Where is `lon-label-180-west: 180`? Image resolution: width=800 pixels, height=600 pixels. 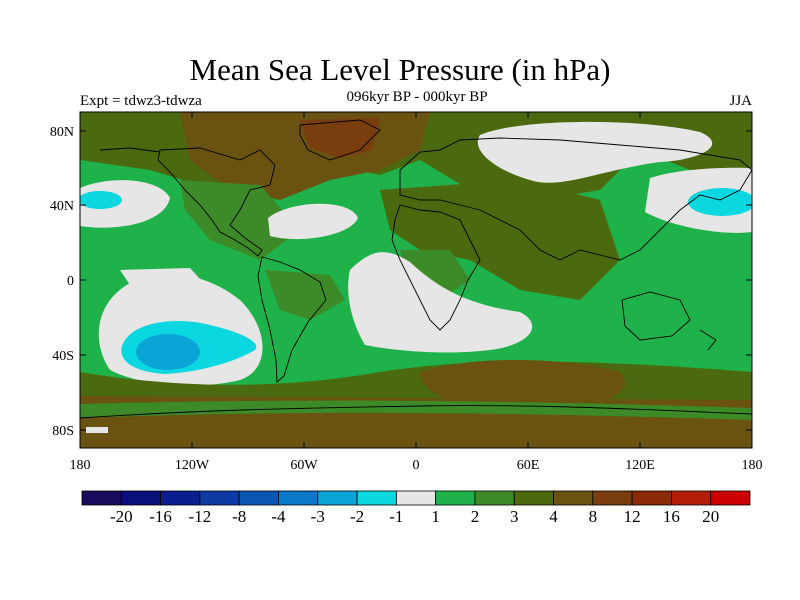 lon-label-180-west: 180 is located at coordinates (80, 465).